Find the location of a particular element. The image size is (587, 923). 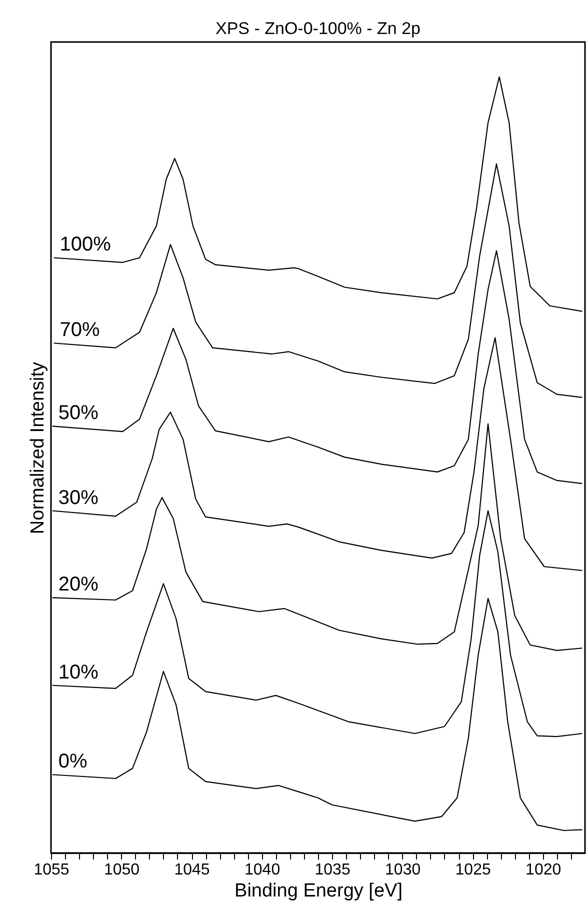

series-label: 30% is located at coordinates (78, 497).